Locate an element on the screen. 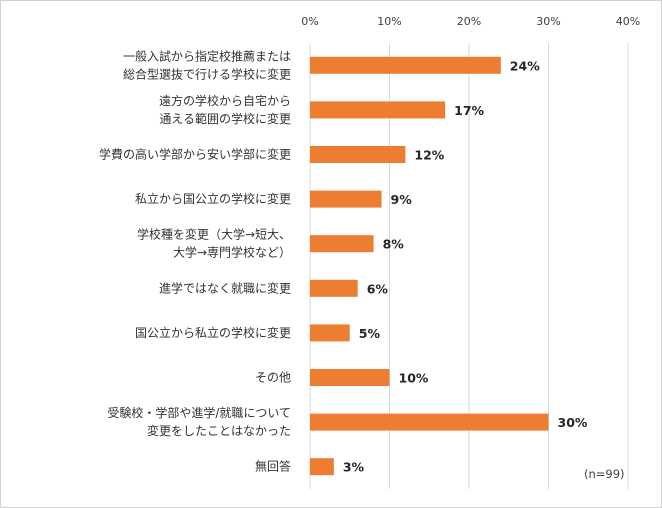  data-label: 6% is located at coordinates (378, 288).